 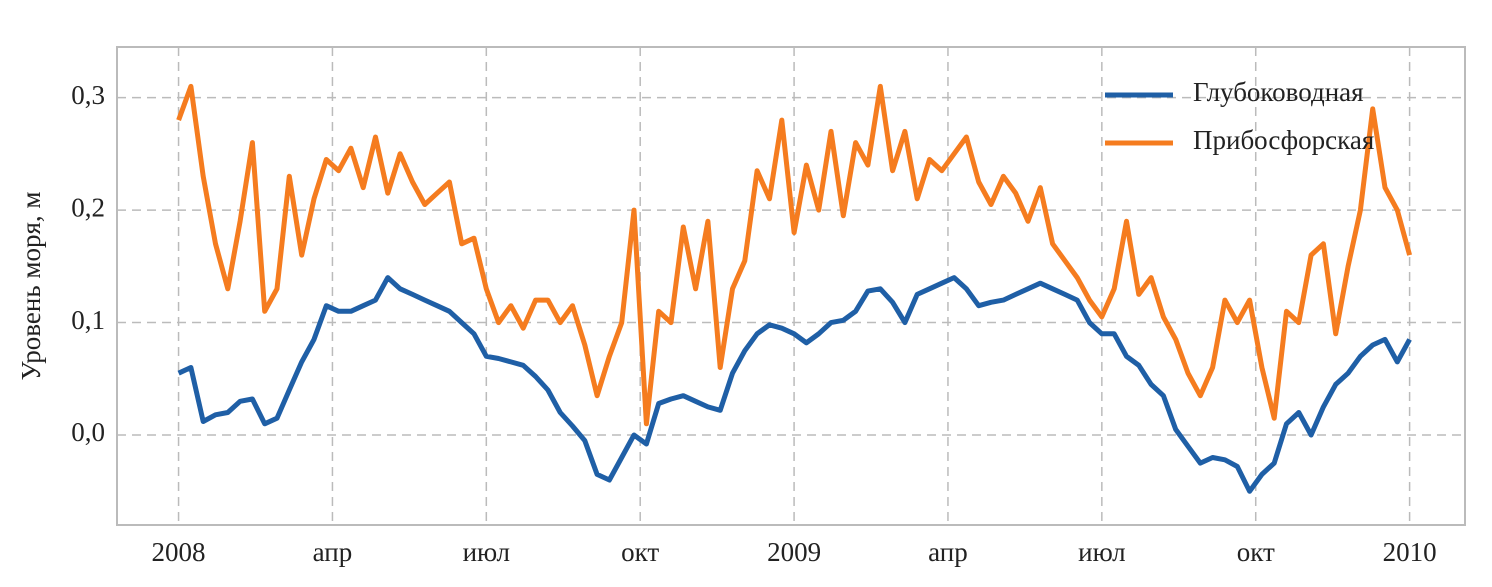 I want to click on y-tick-label: 0,1, so click(x=88, y=320).